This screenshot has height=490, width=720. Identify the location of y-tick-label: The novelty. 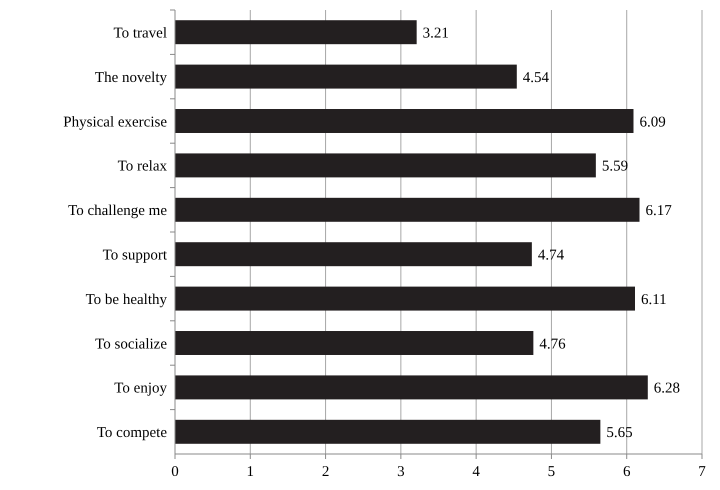
(131, 78).